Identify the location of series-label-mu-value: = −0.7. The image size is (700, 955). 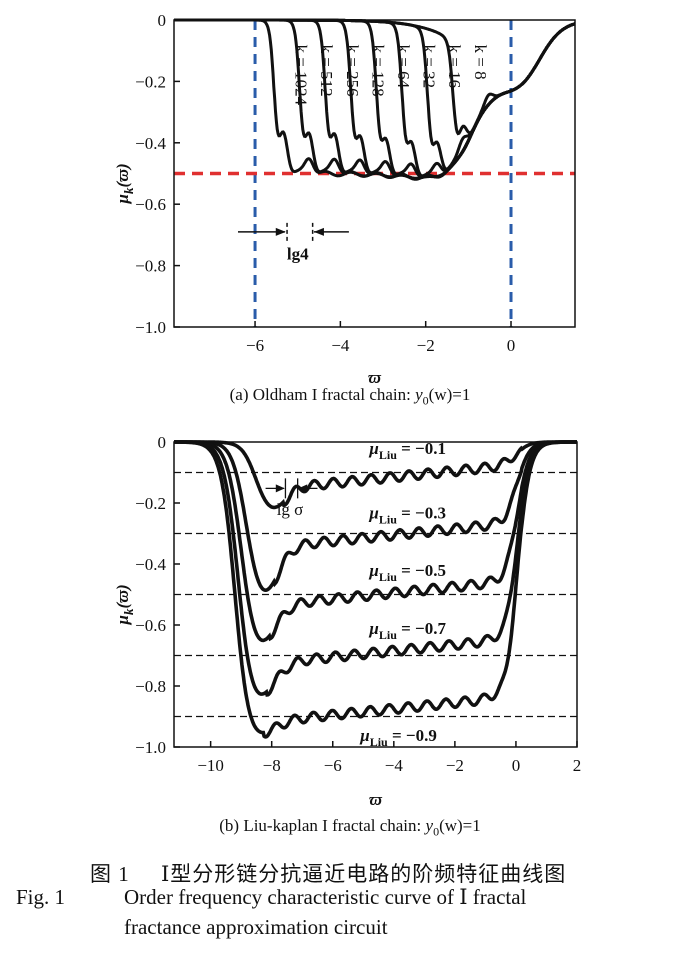
(422, 628).